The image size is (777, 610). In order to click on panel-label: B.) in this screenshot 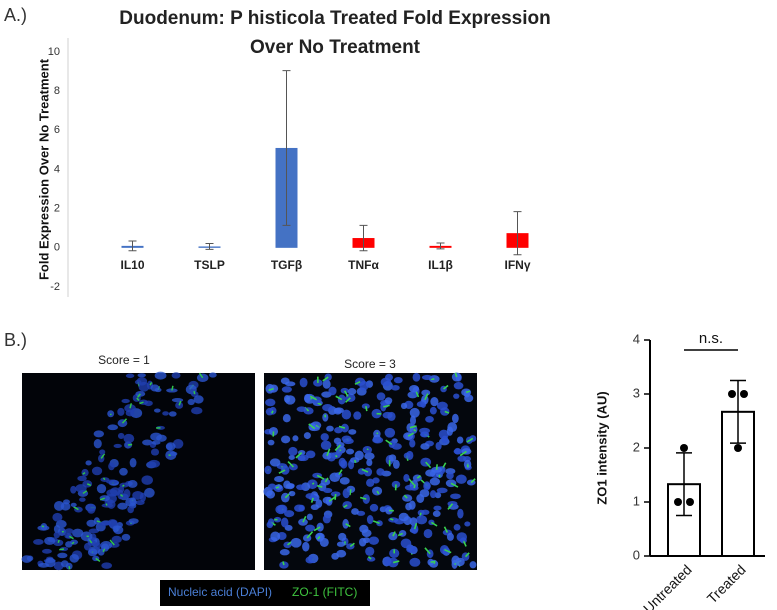, I will do `click(15, 340)`.